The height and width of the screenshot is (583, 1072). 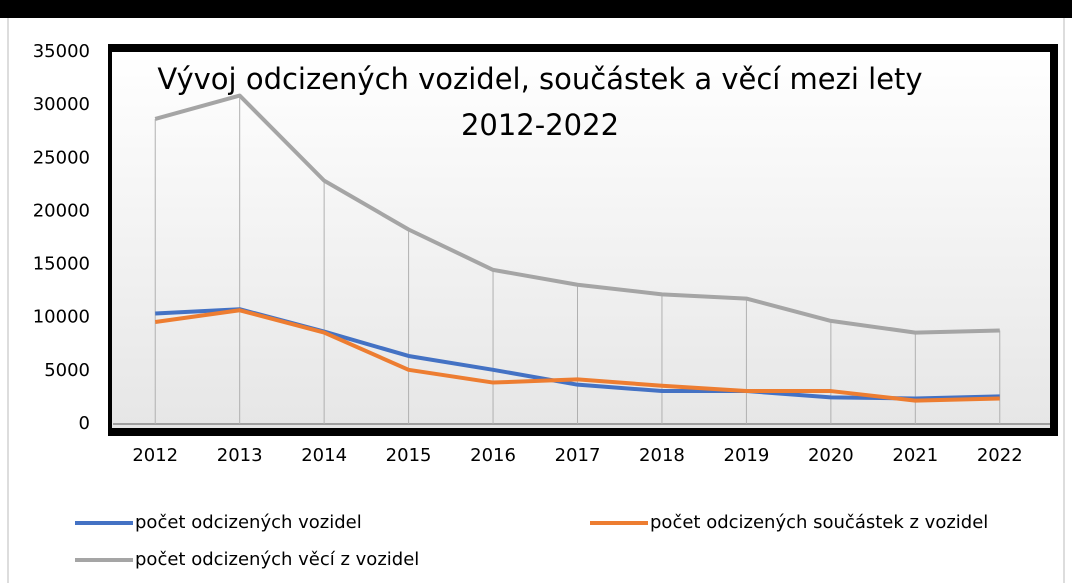 I want to click on y-tick-label: 5000, so click(x=67, y=370).